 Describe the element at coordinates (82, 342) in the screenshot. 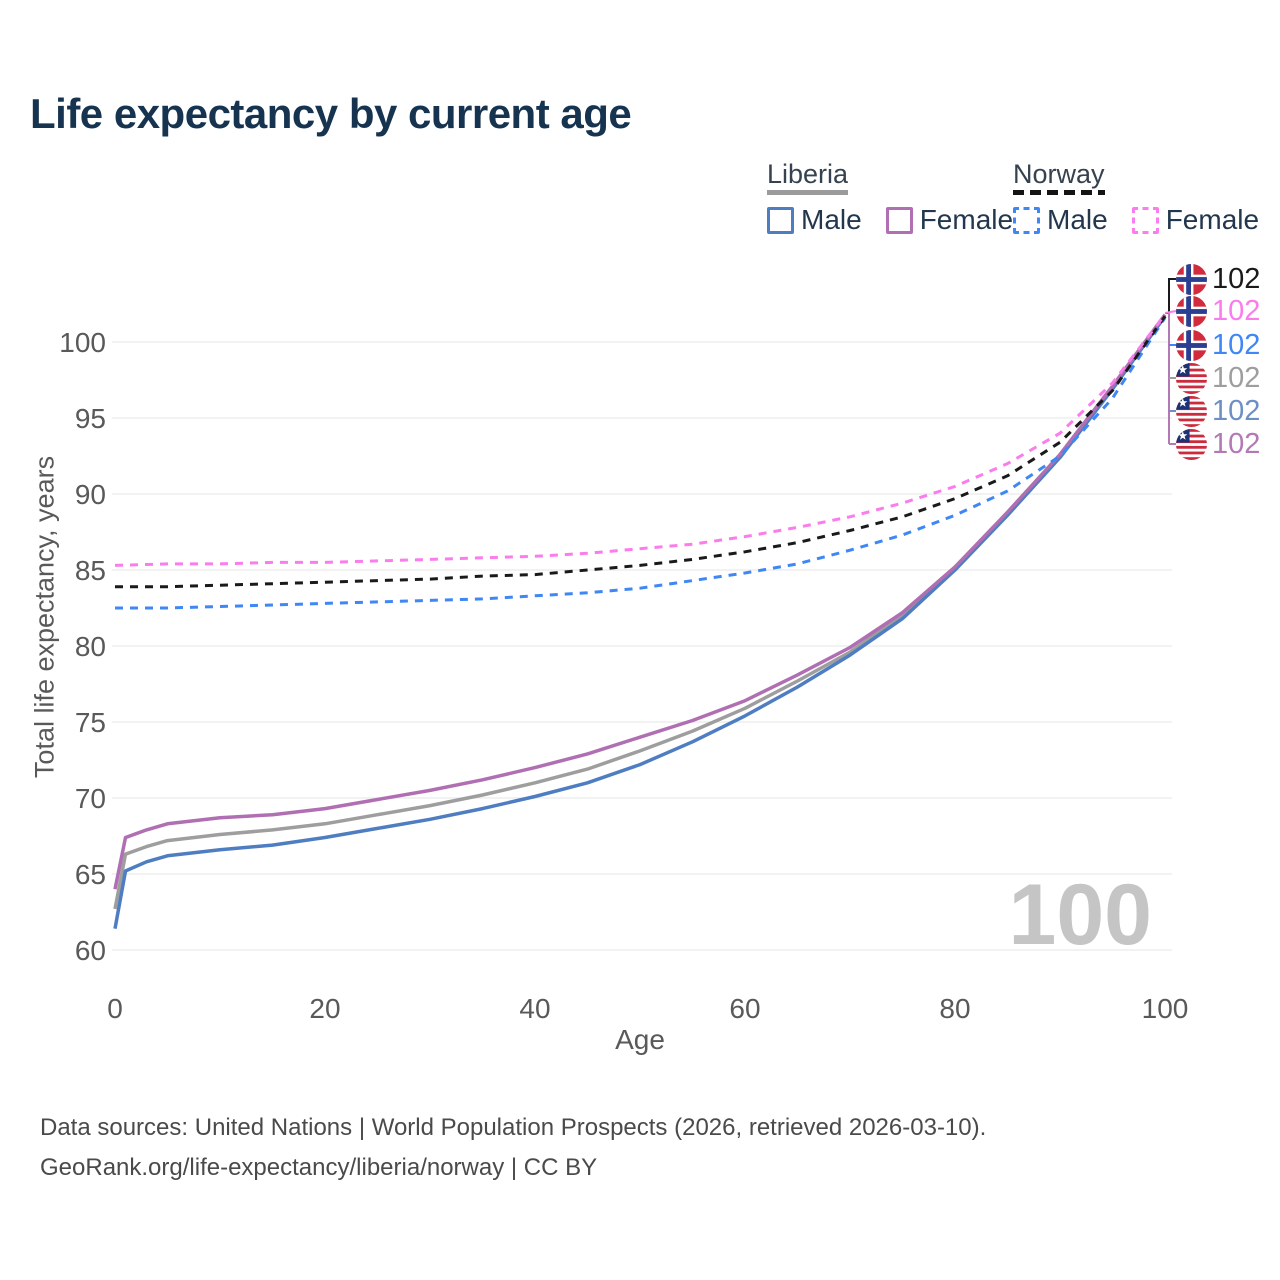

I see `y-tick-label: 100` at that location.